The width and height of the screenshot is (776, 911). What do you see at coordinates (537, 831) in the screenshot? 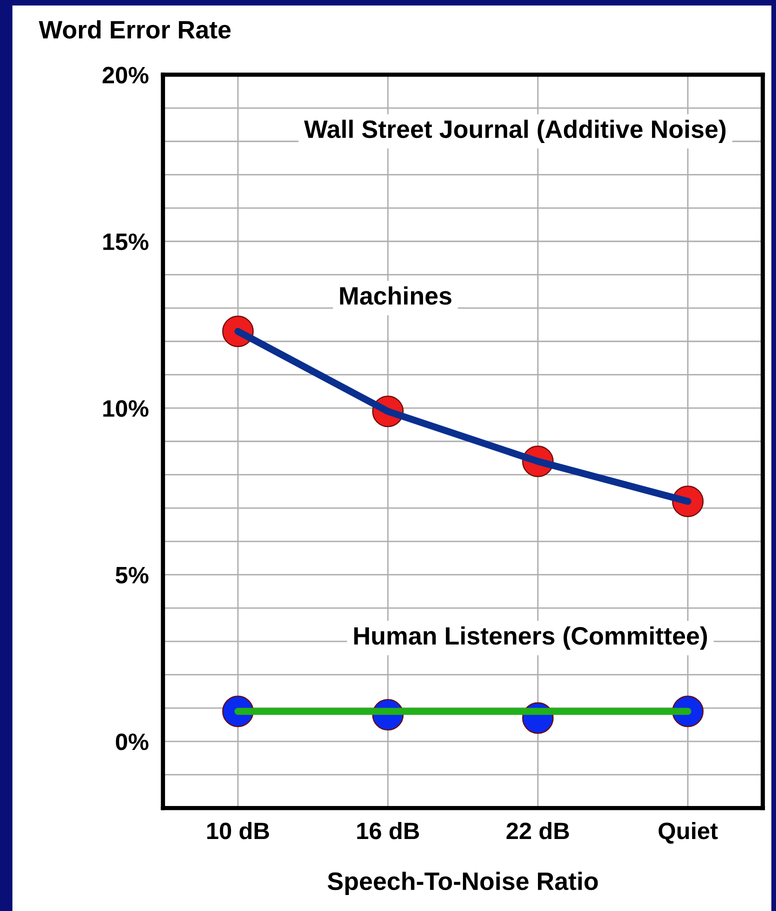
I see `x-tick-label: 22 dB` at bounding box center [537, 831].